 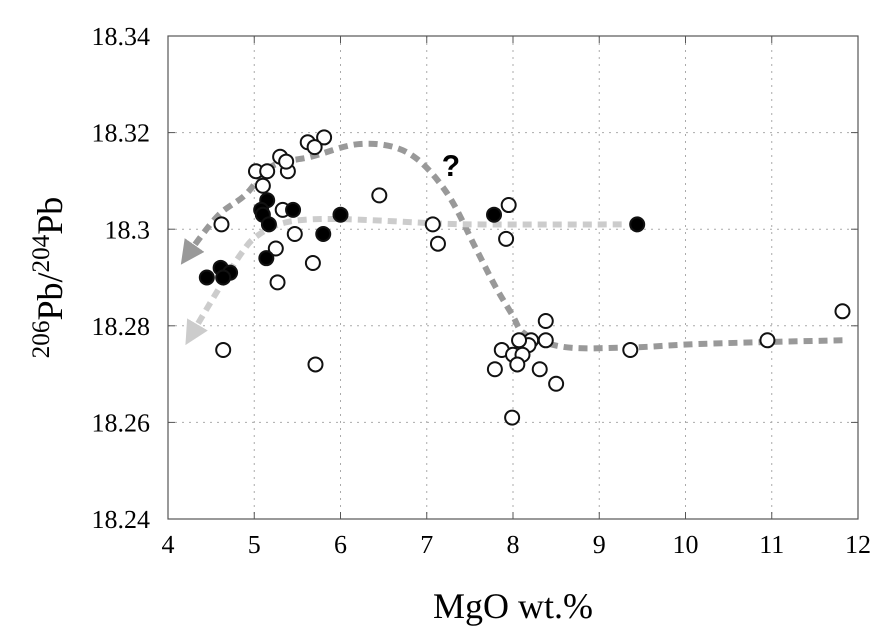 What do you see at coordinates (513, 544) in the screenshot?
I see `x-tick-label: 8` at bounding box center [513, 544].